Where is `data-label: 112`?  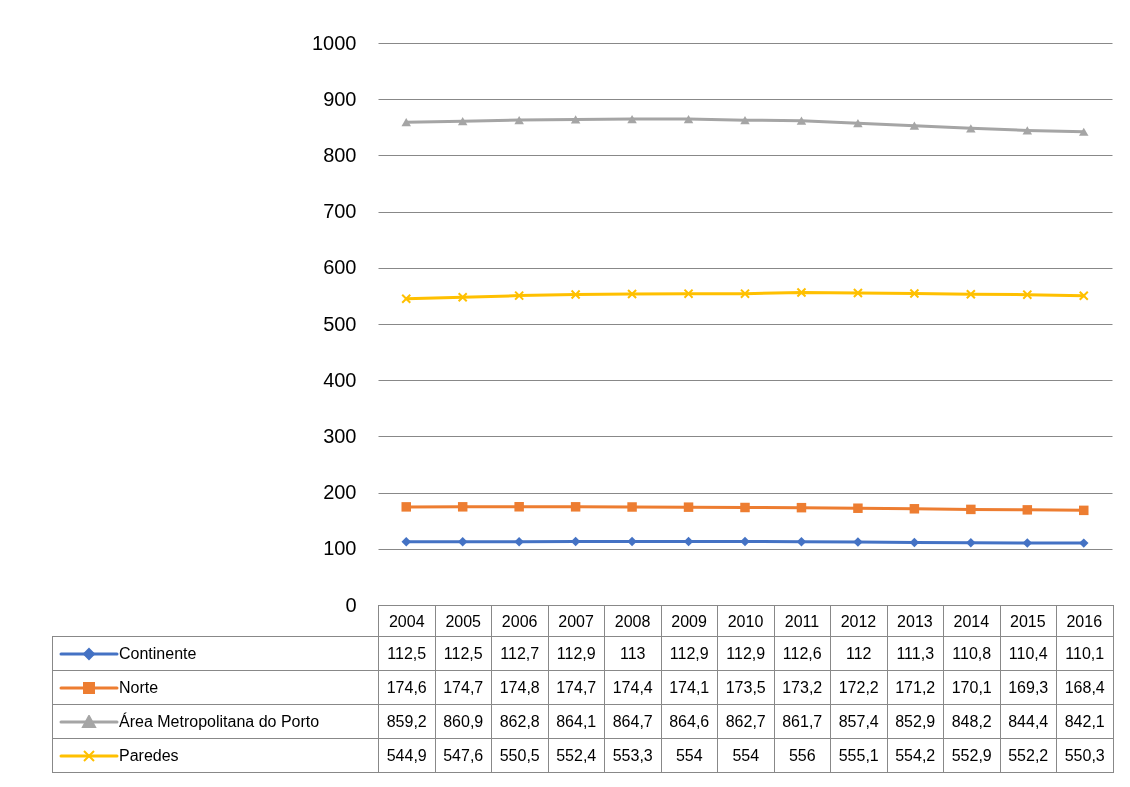 data-label: 112 is located at coordinates (858, 653).